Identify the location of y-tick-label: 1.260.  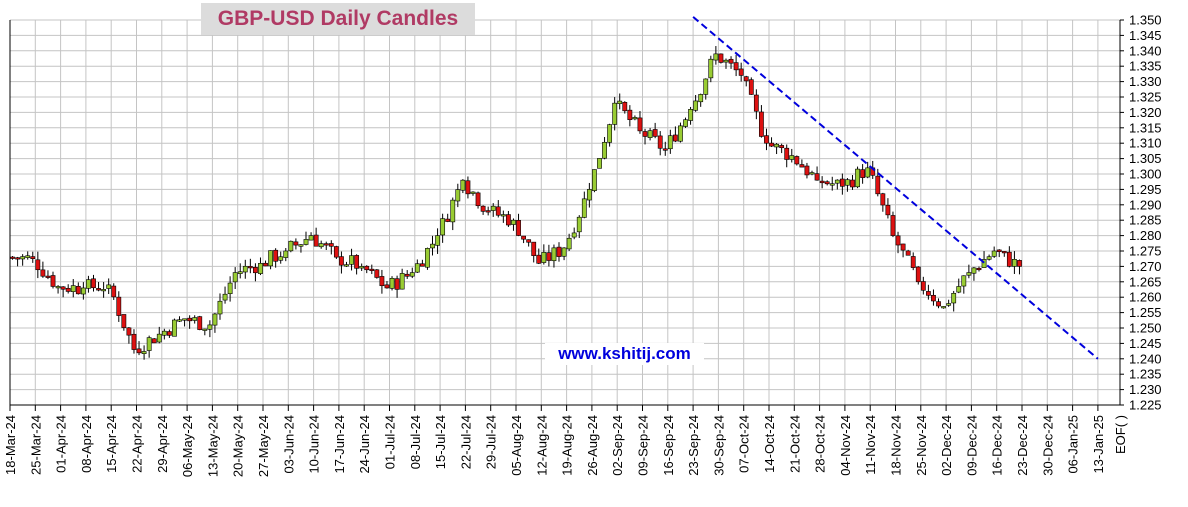
(1145, 297).